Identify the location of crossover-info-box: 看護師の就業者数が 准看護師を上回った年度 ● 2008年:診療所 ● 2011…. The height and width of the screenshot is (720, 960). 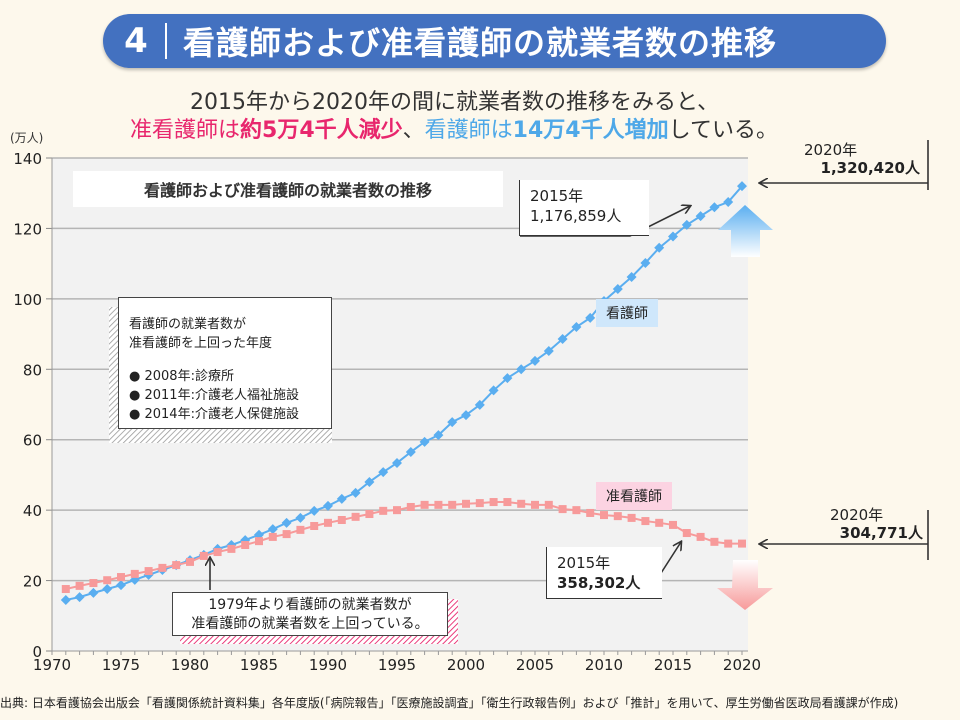
(225, 363).